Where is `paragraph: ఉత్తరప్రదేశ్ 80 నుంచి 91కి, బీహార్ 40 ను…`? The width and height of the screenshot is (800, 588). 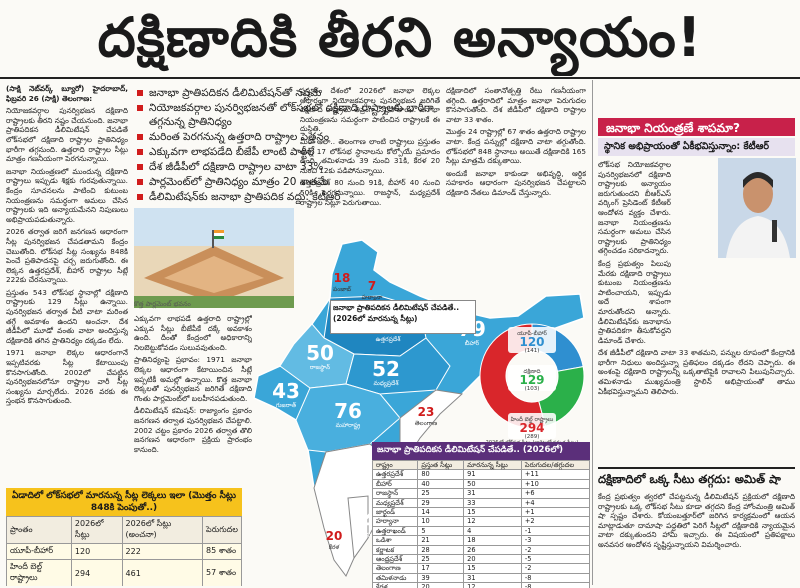
paragraph: ఉత్తరప్రదేశ్ 80 నుంచి 91కి, బీహార్ 40 ను… is located at coordinates (370, 192).